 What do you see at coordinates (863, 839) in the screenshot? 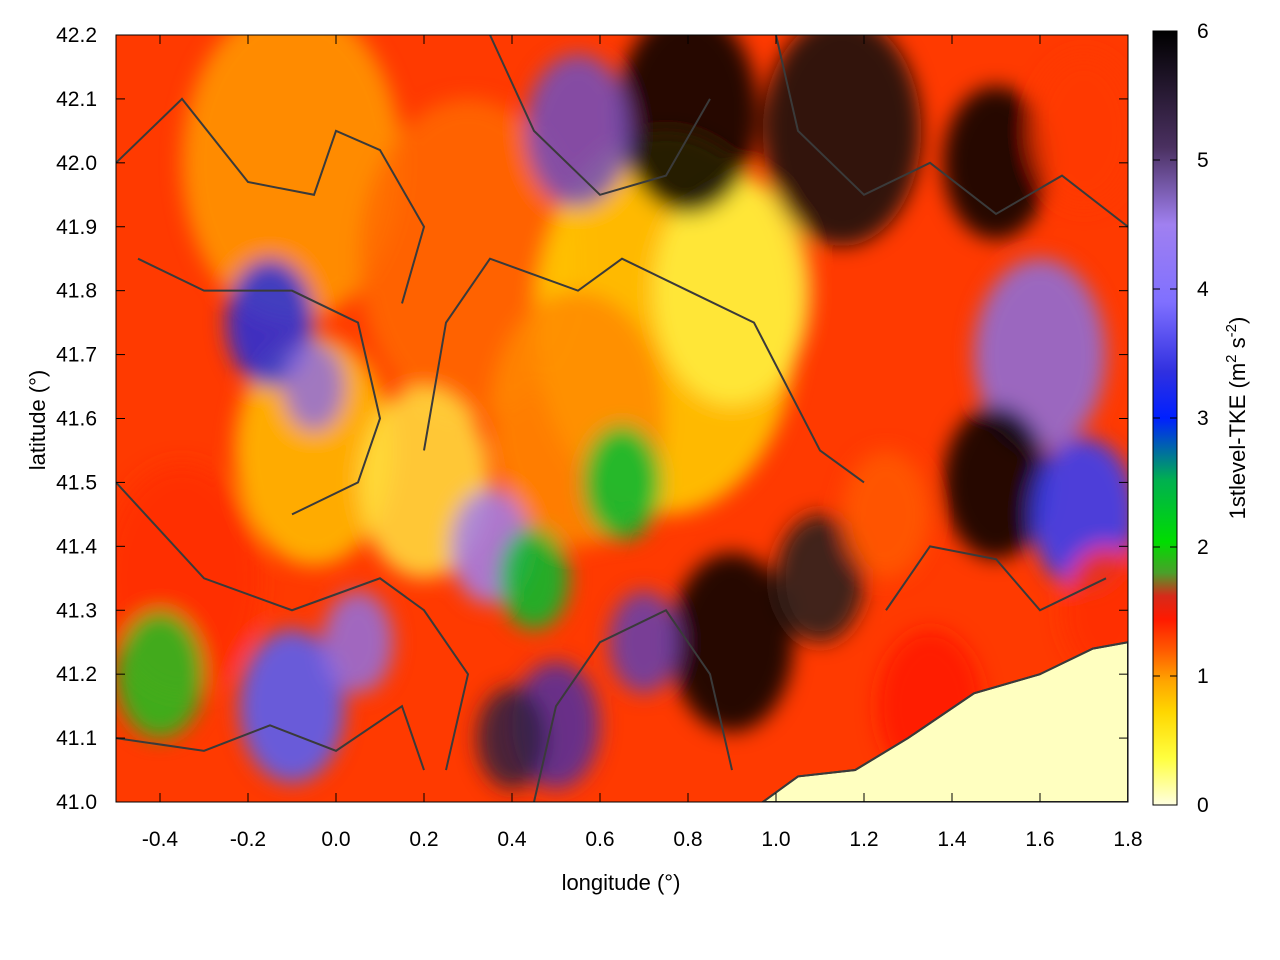
I see `x-tick-label: 1.2` at bounding box center [863, 839].